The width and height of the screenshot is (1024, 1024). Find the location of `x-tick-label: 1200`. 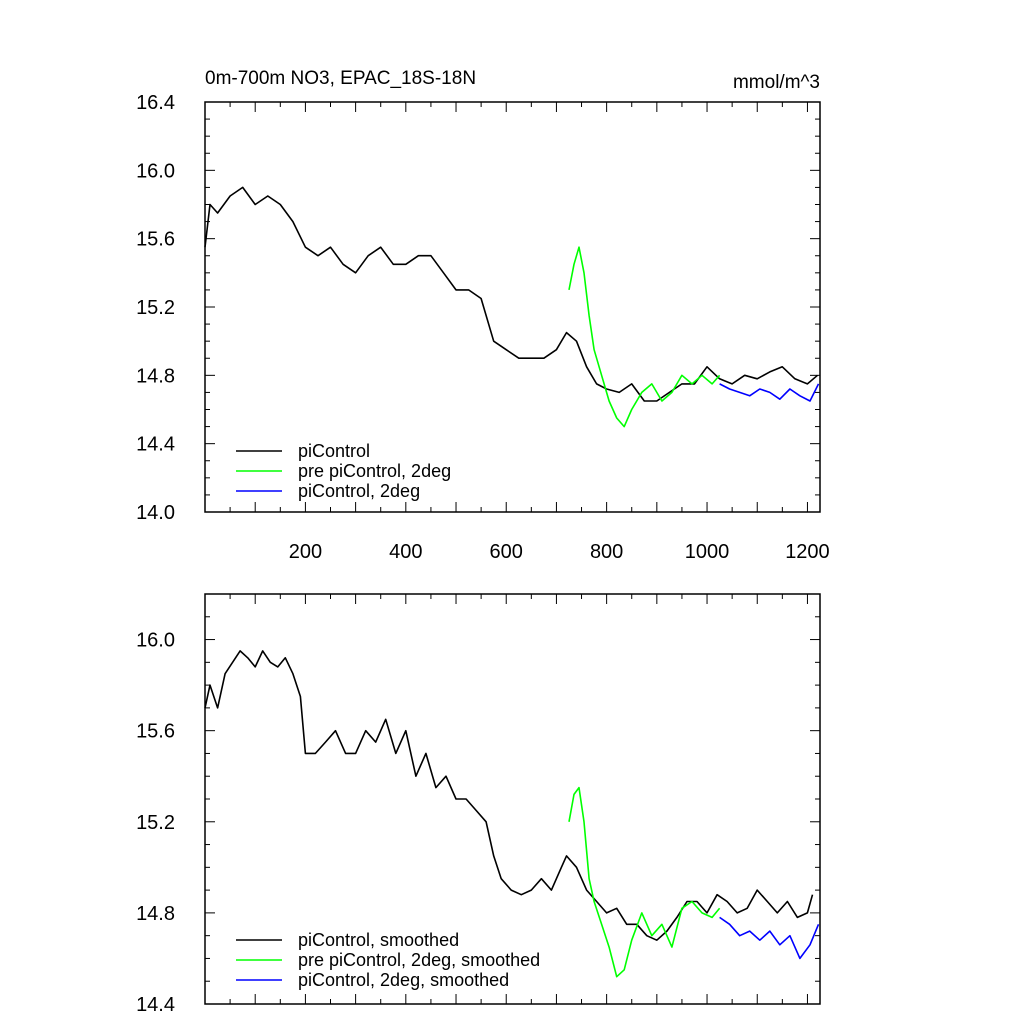

x-tick-label: 1200 is located at coordinates (807, 552).